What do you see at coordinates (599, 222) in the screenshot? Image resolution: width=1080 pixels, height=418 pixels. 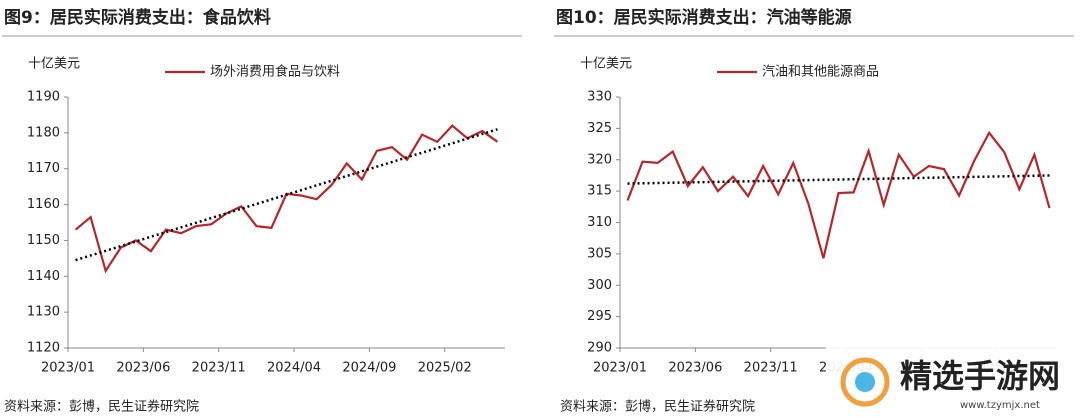 I see `y-tick-label: 310` at bounding box center [599, 222].